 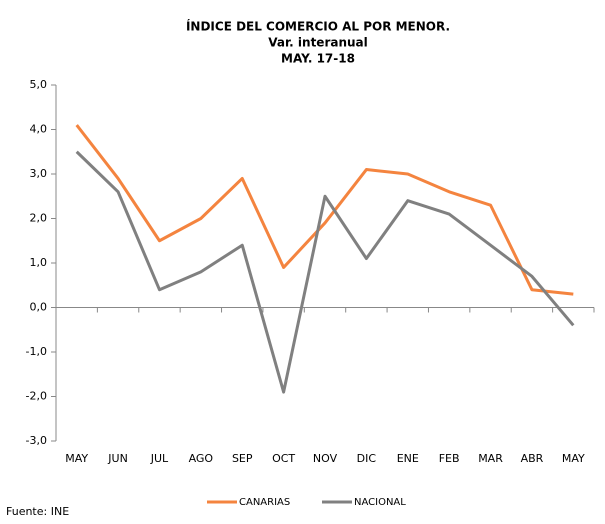 I want to click on x-tick-label: DIC, so click(x=367, y=458).